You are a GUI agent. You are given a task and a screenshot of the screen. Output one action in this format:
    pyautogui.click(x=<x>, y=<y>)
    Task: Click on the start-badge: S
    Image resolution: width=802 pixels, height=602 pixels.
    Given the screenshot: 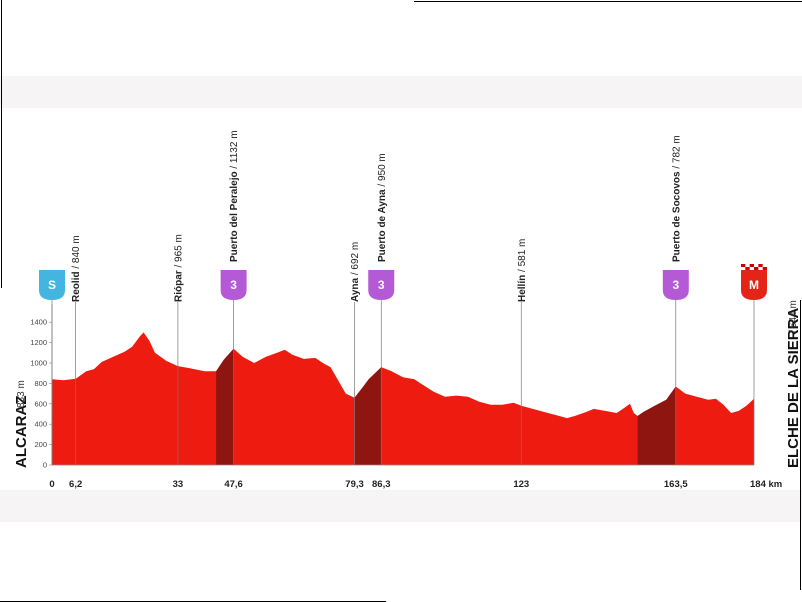 What is the action you would take?
    pyautogui.click(x=52, y=285)
    